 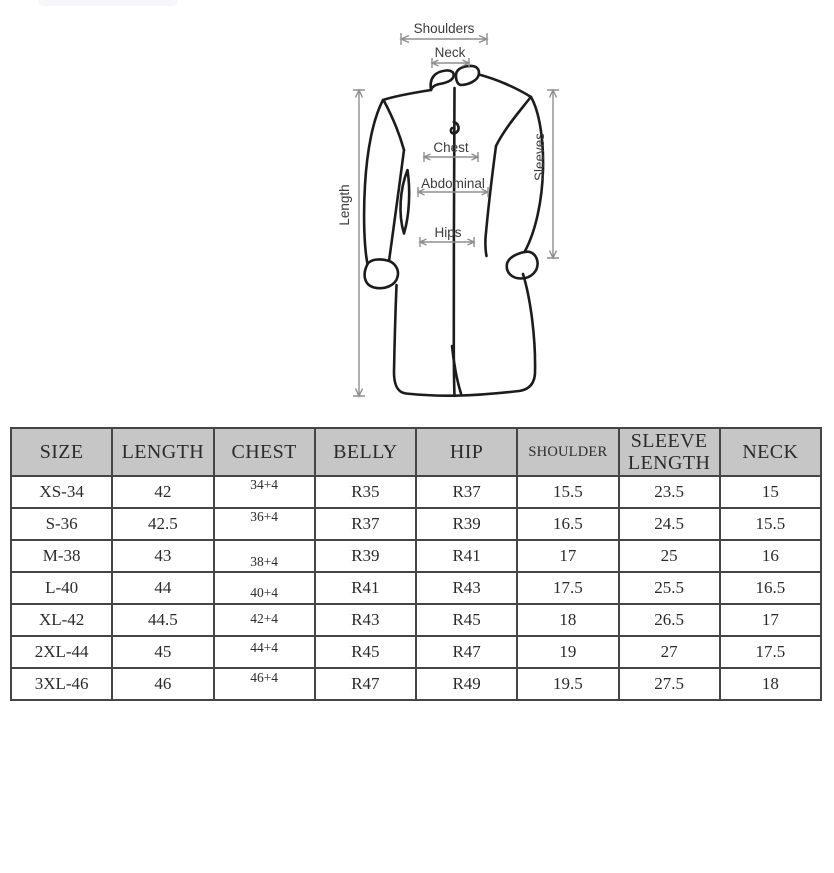 What do you see at coordinates (770, 492) in the screenshot?
I see `size-cell: 15` at bounding box center [770, 492].